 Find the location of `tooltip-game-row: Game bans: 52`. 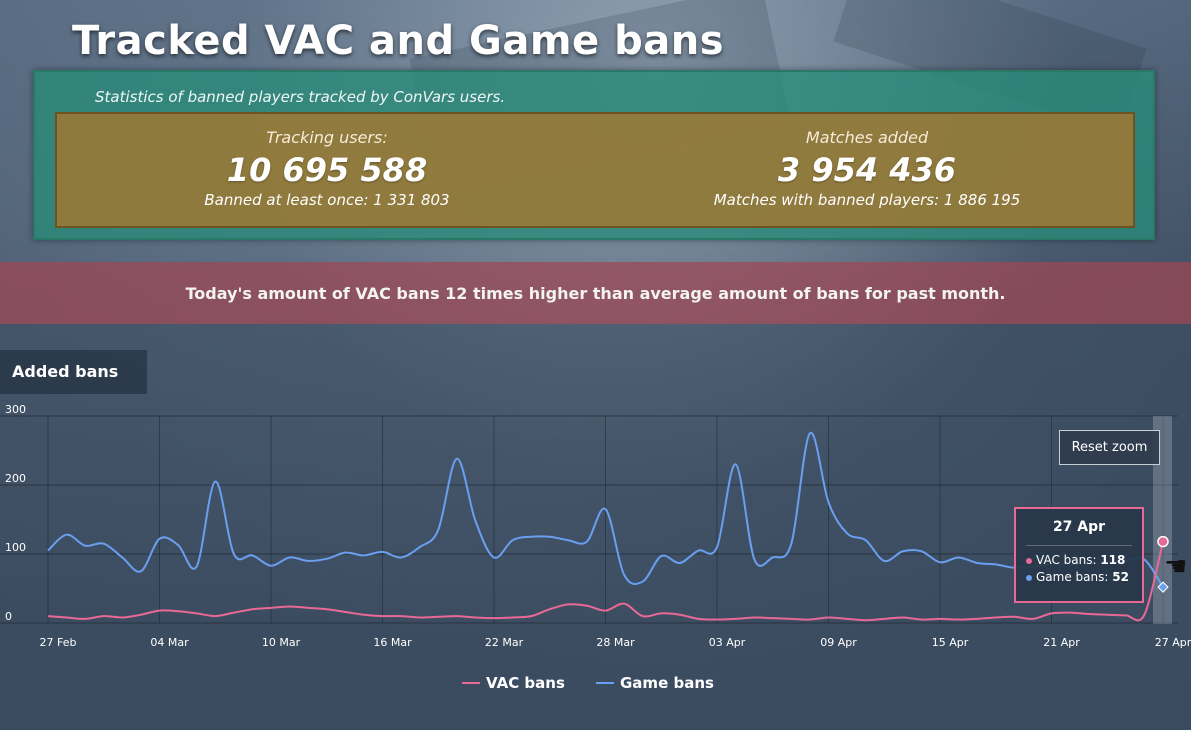

tooltip-game-row: Game bans: 52 is located at coordinates (1079, 577).